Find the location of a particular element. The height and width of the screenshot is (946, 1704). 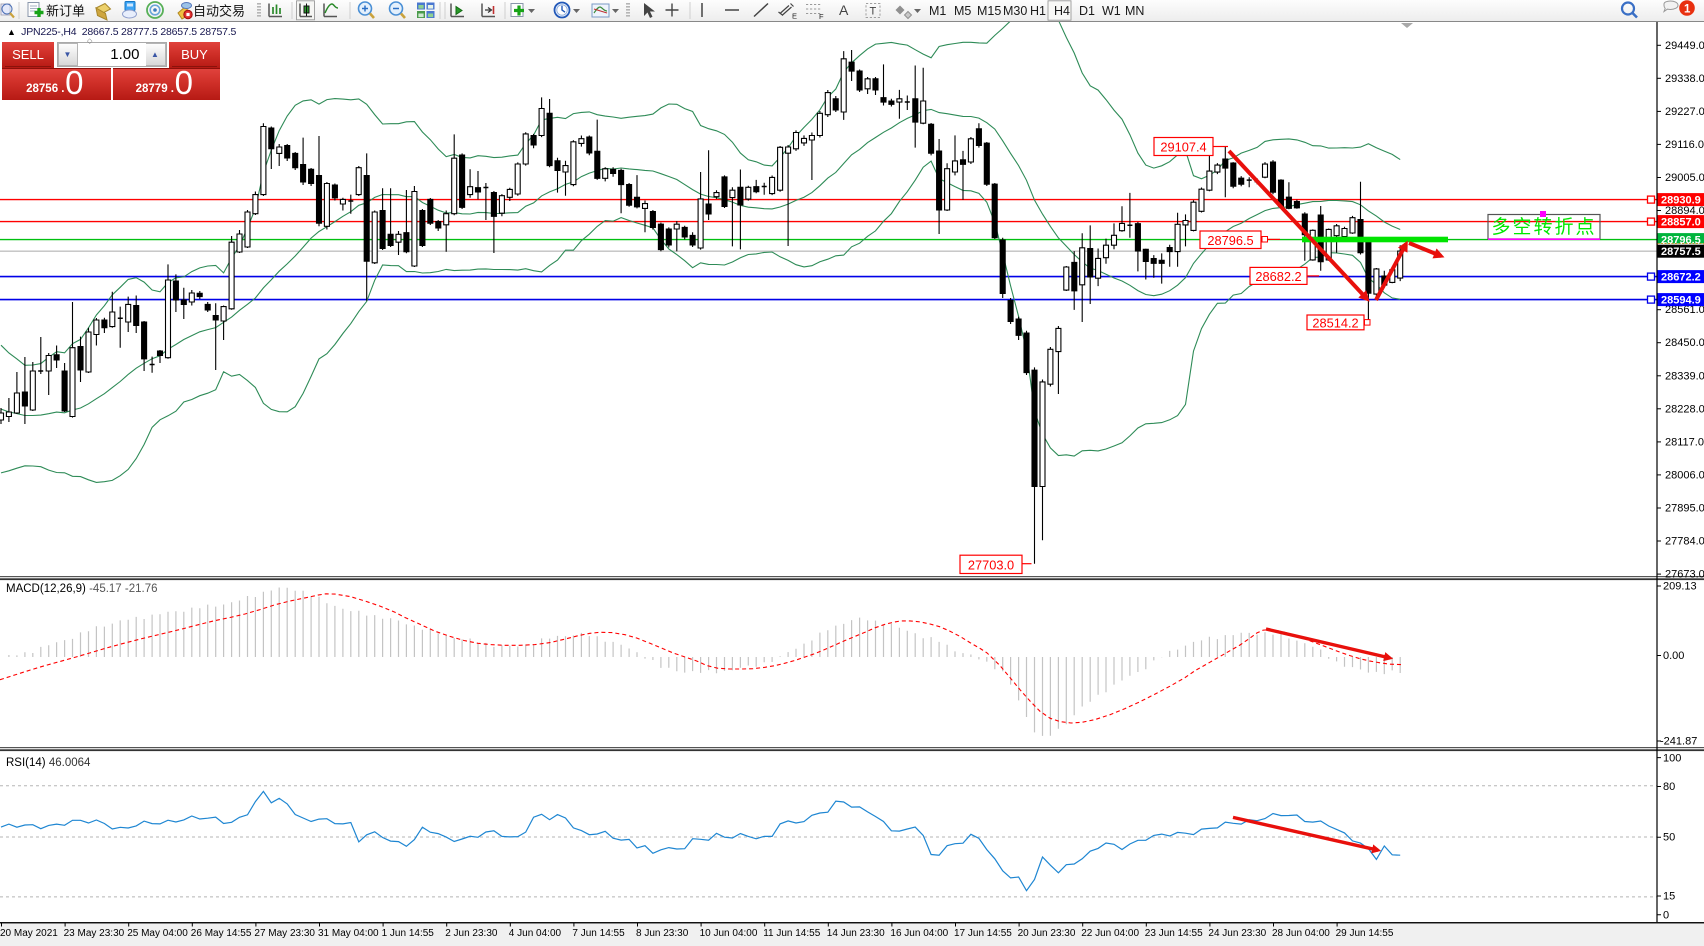

svg-text: W1 is located at coordinates (1111, 11).